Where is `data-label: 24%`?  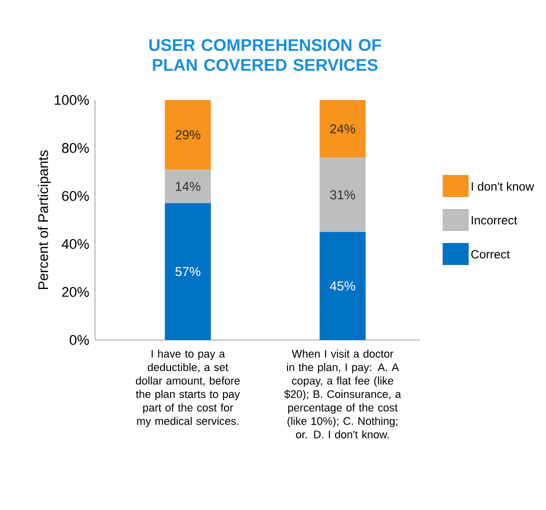 data-label: 24% is located at coordinates (343, 129).